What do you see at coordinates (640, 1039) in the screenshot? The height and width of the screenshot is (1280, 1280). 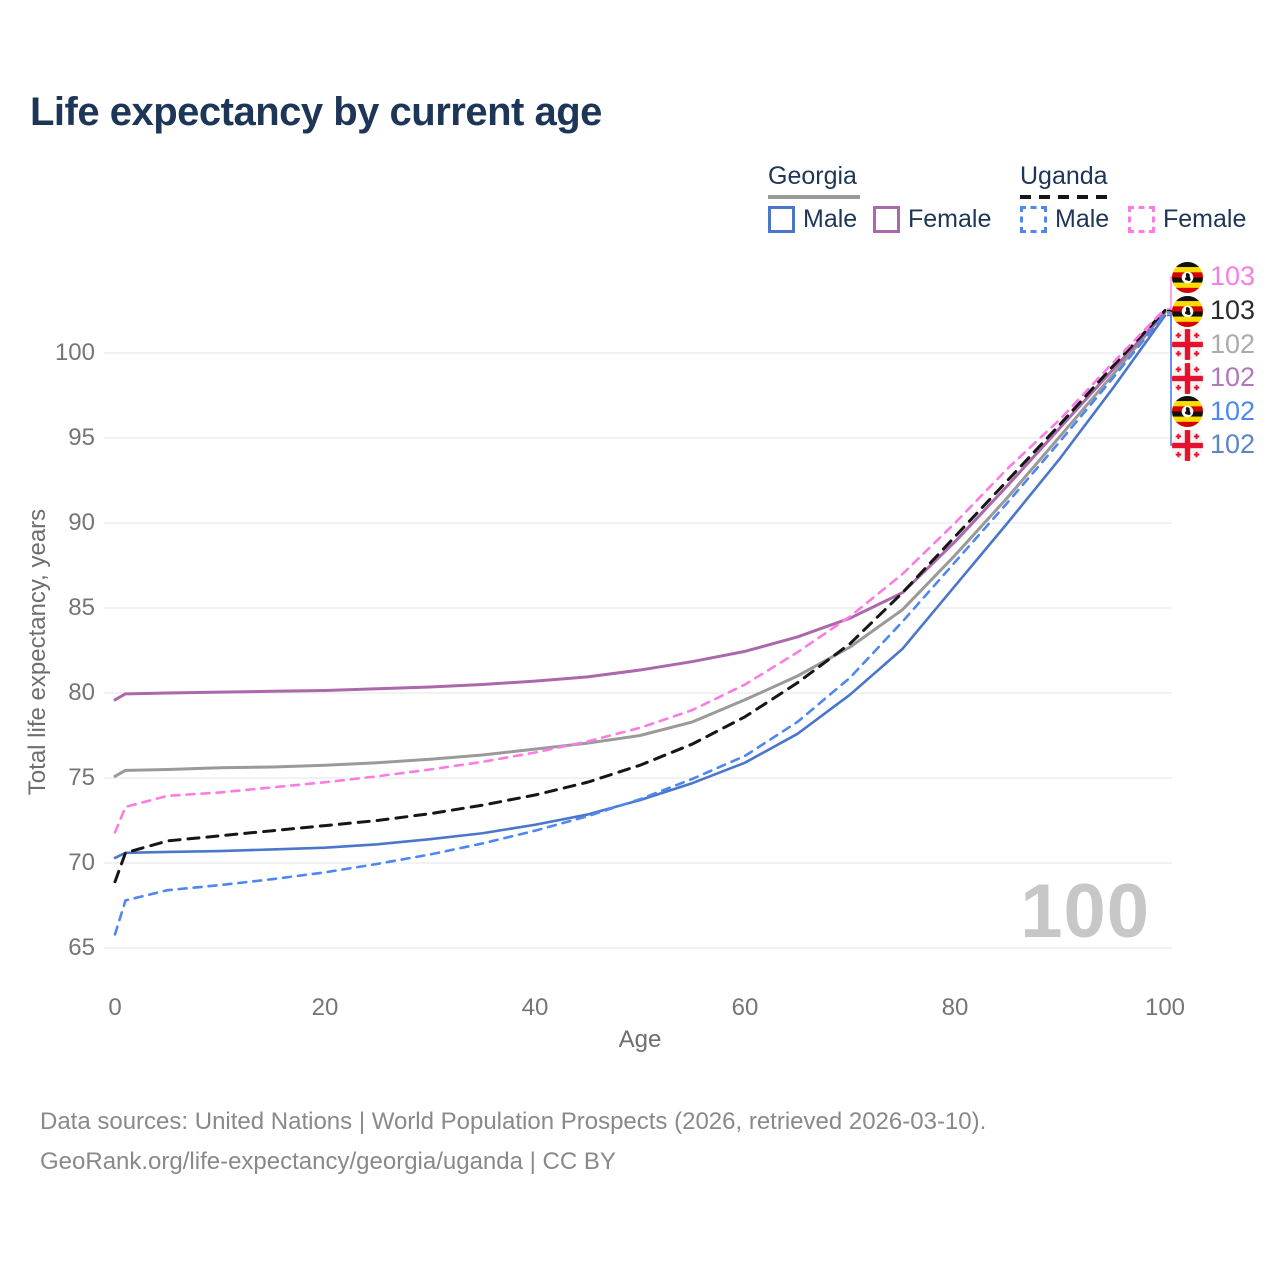 I see `x-axis-title: Age` at bounding box center [640, 1039].